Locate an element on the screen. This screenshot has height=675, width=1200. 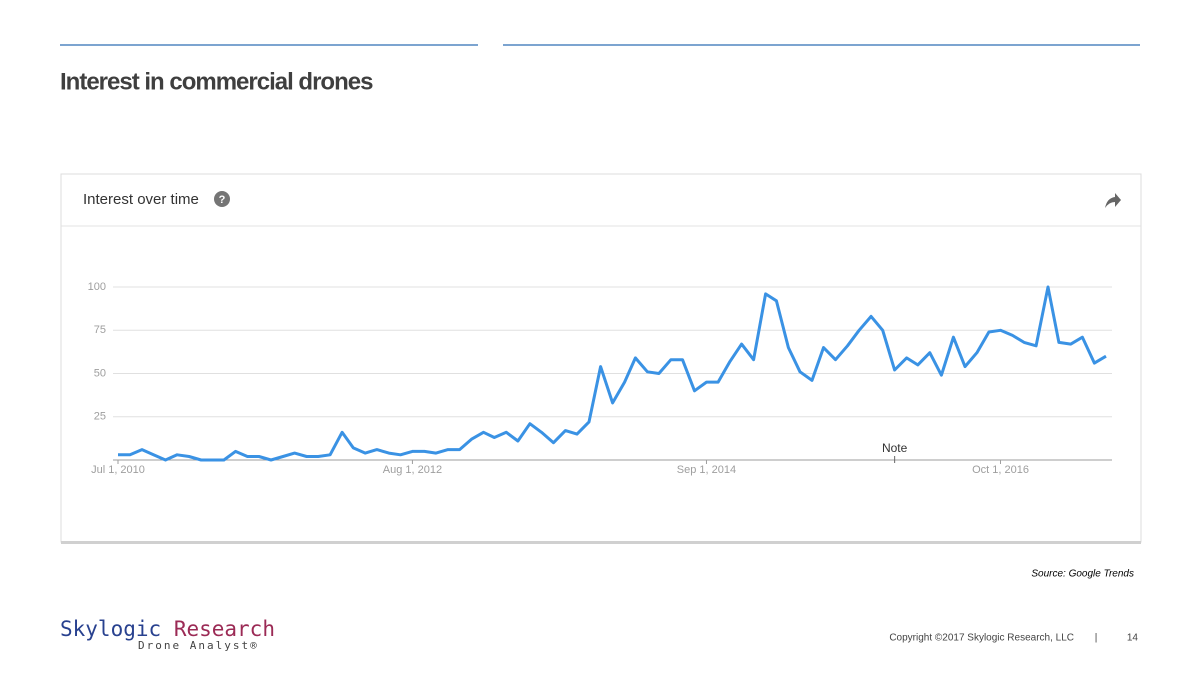
y-tick-label: 75 is located at coordinates (100, 330).